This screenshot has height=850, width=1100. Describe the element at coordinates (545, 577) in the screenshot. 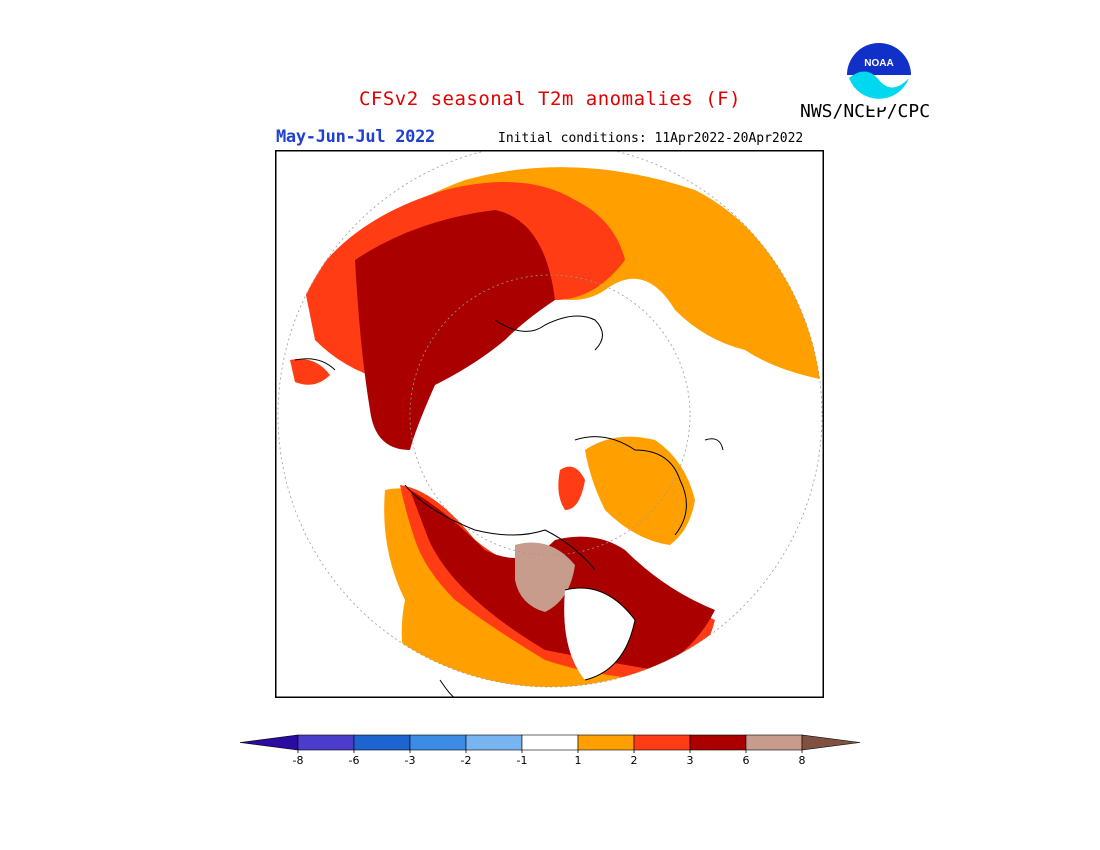

I see `anomaly-region-hudson-brown` at that location.